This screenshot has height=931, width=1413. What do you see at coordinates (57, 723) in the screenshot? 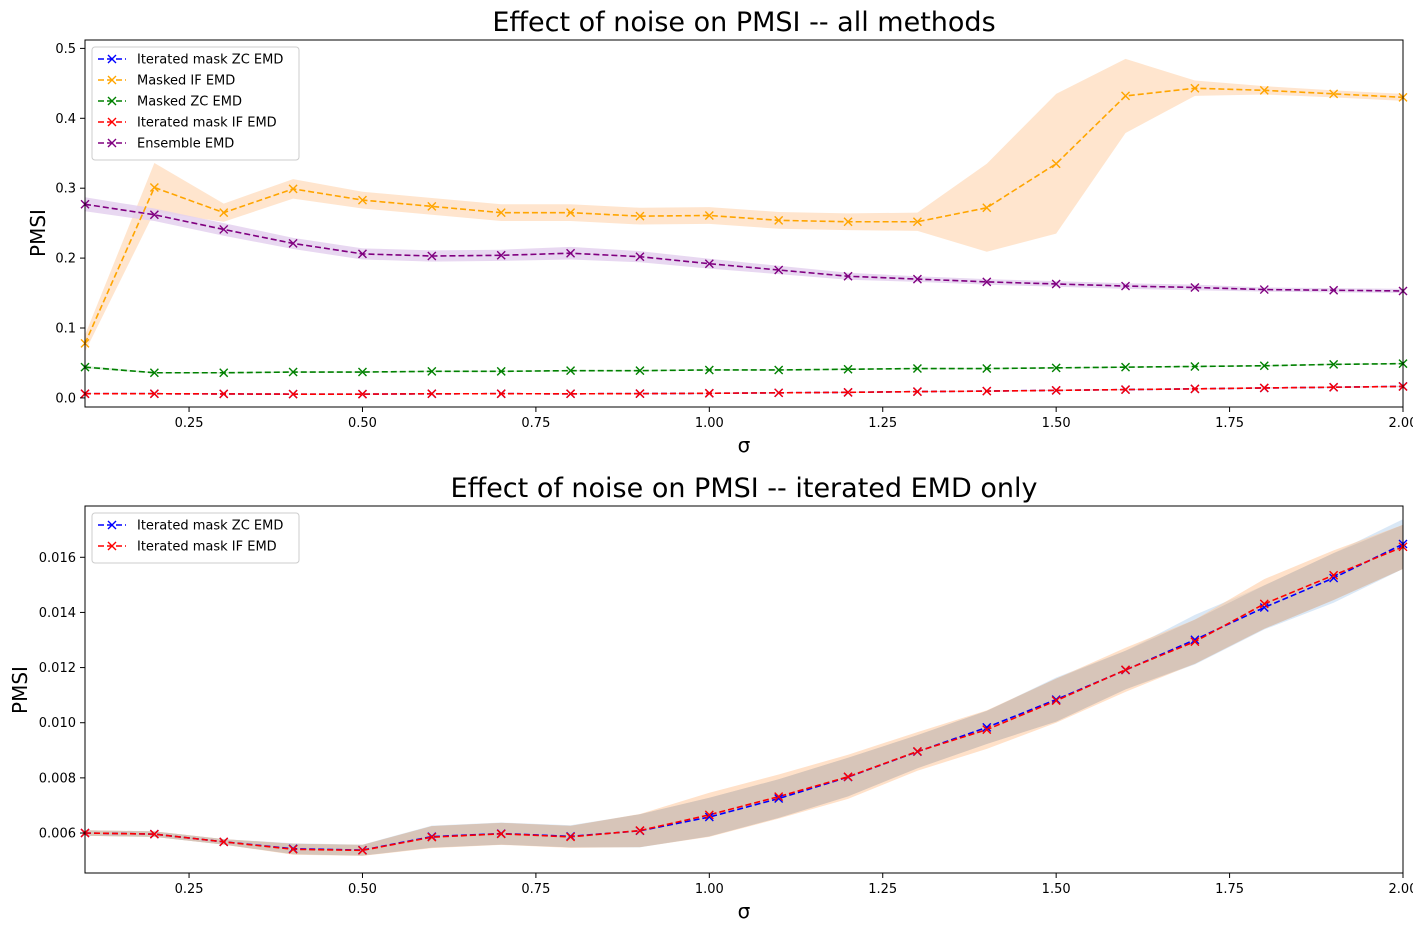
I see `y-tick-label: 0.010` at bounding box center [57, 723].